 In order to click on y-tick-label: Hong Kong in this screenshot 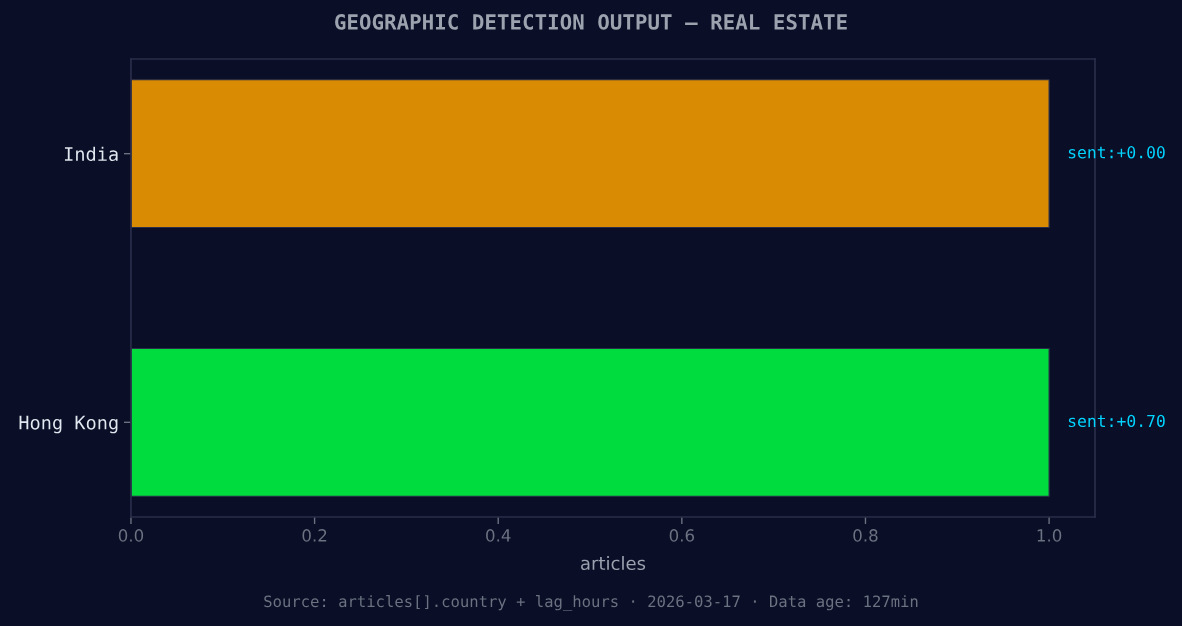, I will do `click(68, 424)`.